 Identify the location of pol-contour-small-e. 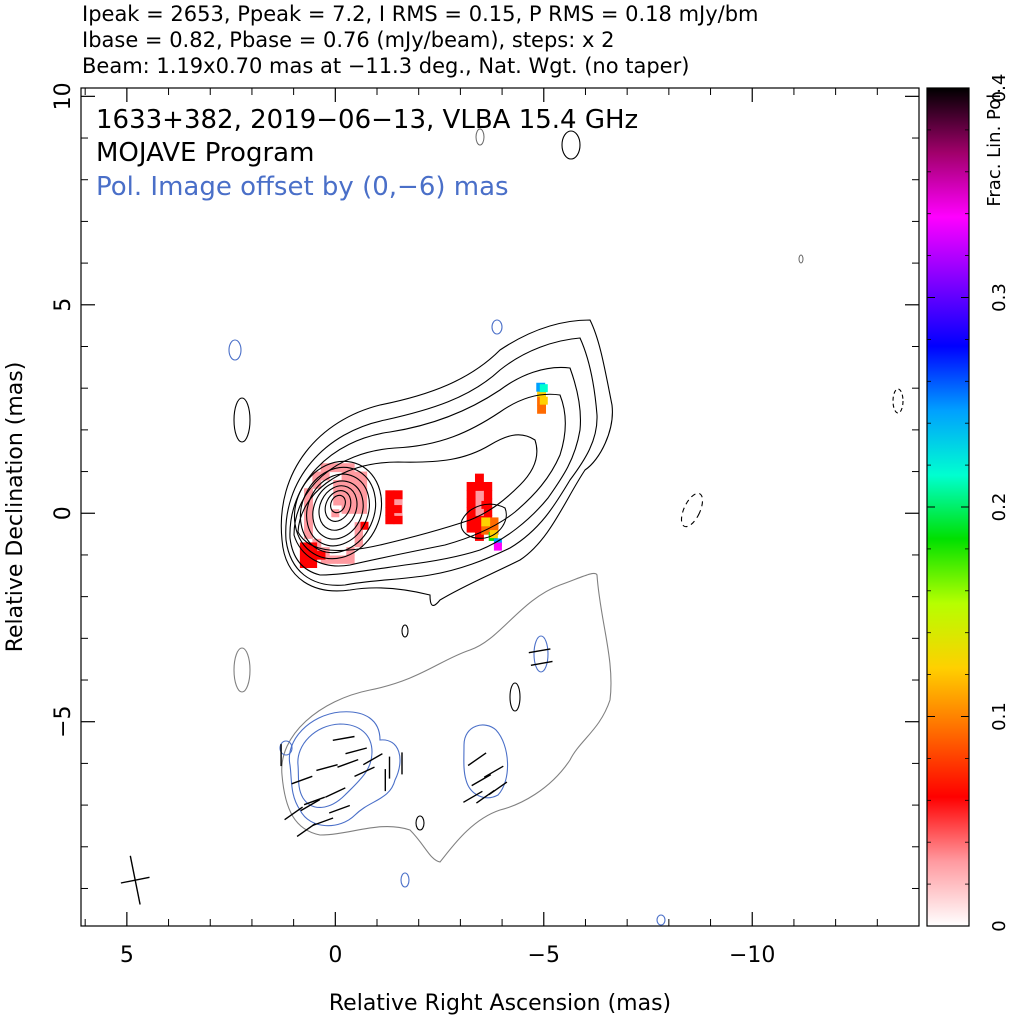
(405, 880).